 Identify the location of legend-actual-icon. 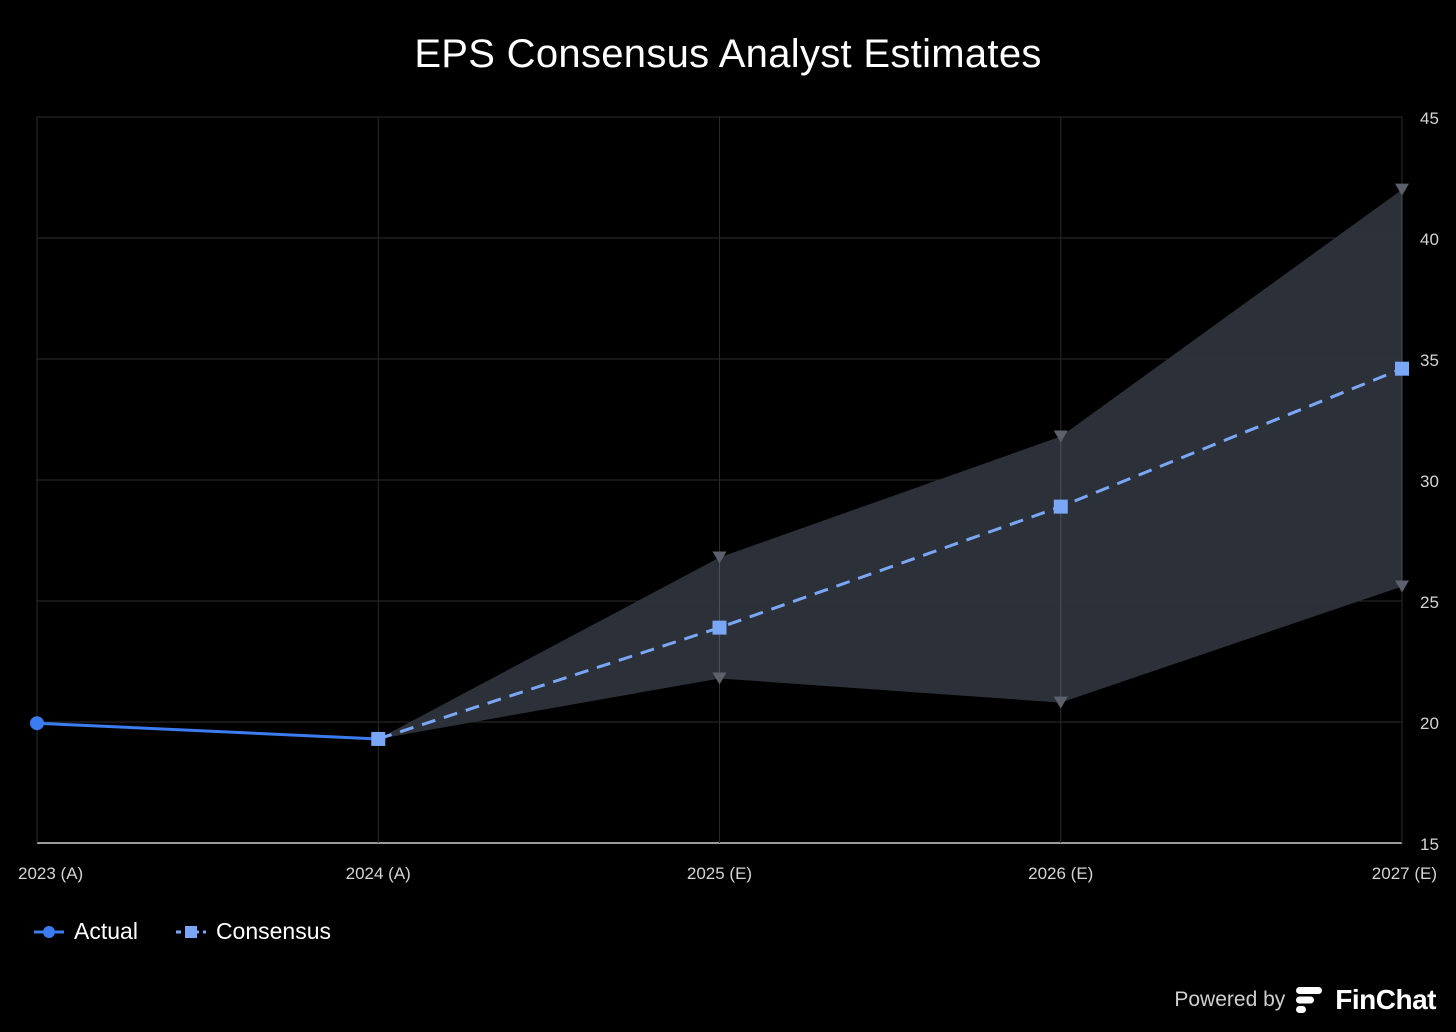
(49, 931).